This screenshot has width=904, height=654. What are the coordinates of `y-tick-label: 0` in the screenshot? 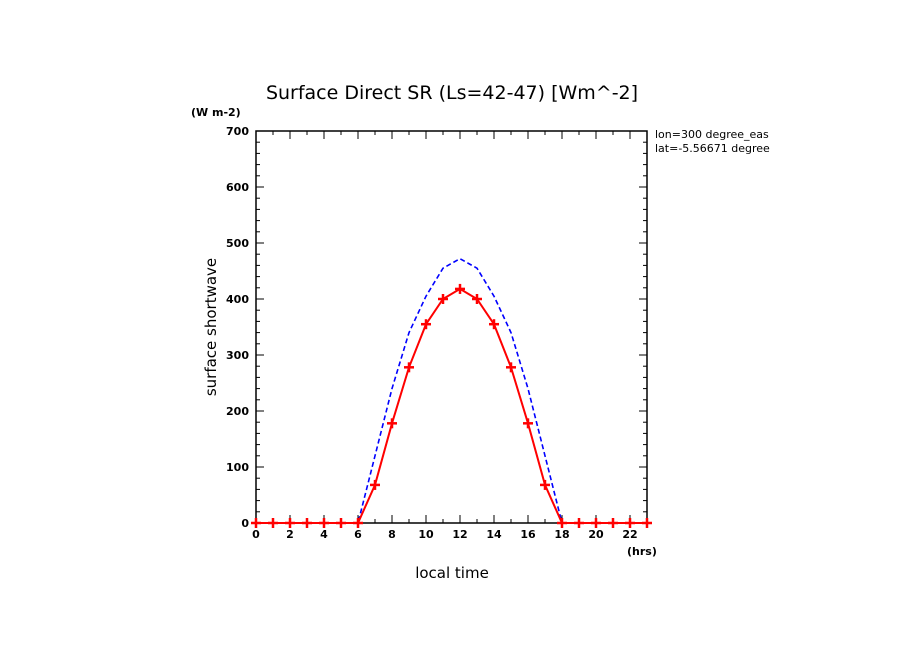 It's located at (245, 523).